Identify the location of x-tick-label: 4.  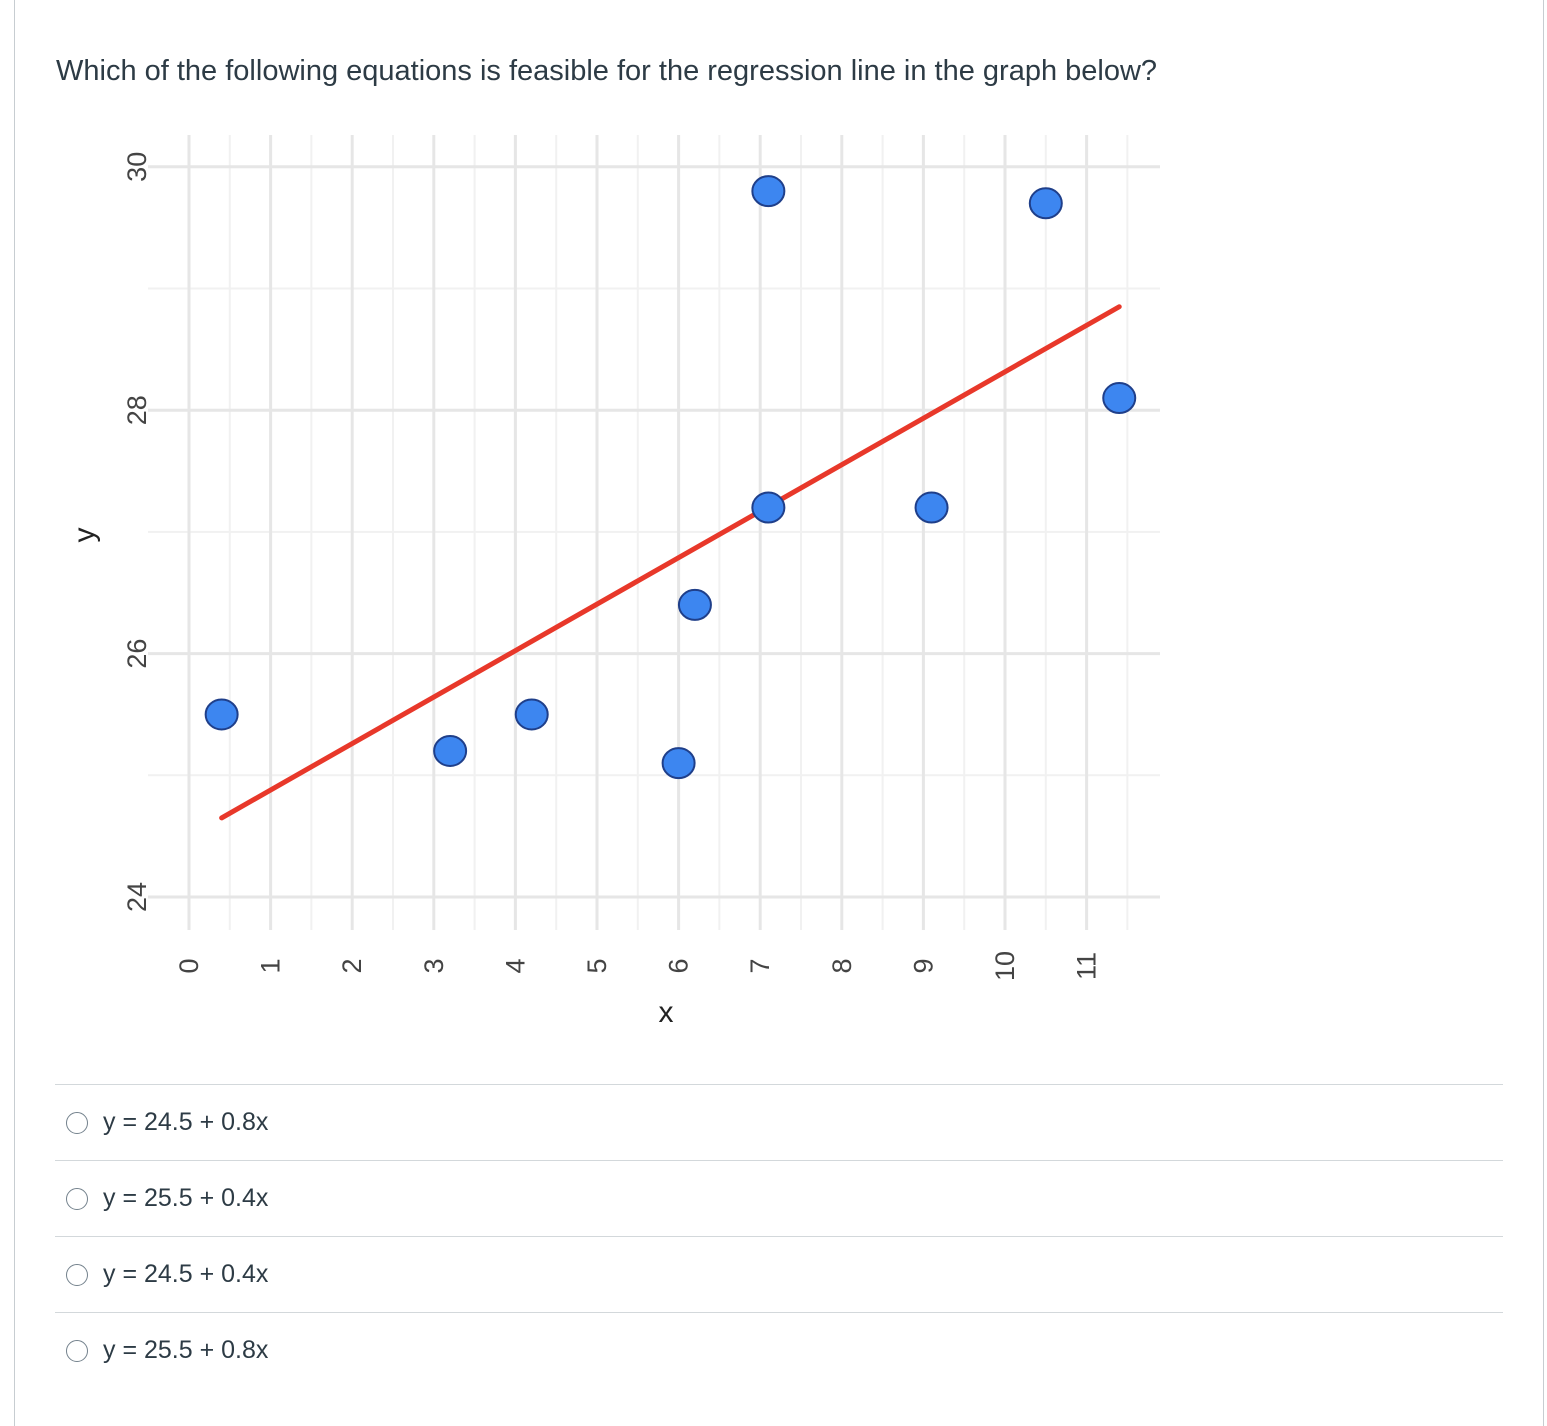
(515, 965).